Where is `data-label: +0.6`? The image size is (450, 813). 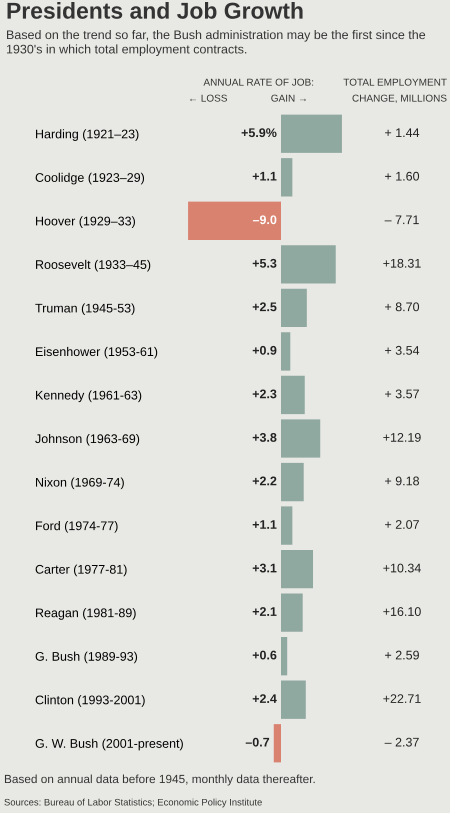
data-label: +0.6 is located at coordinates (264, 655).